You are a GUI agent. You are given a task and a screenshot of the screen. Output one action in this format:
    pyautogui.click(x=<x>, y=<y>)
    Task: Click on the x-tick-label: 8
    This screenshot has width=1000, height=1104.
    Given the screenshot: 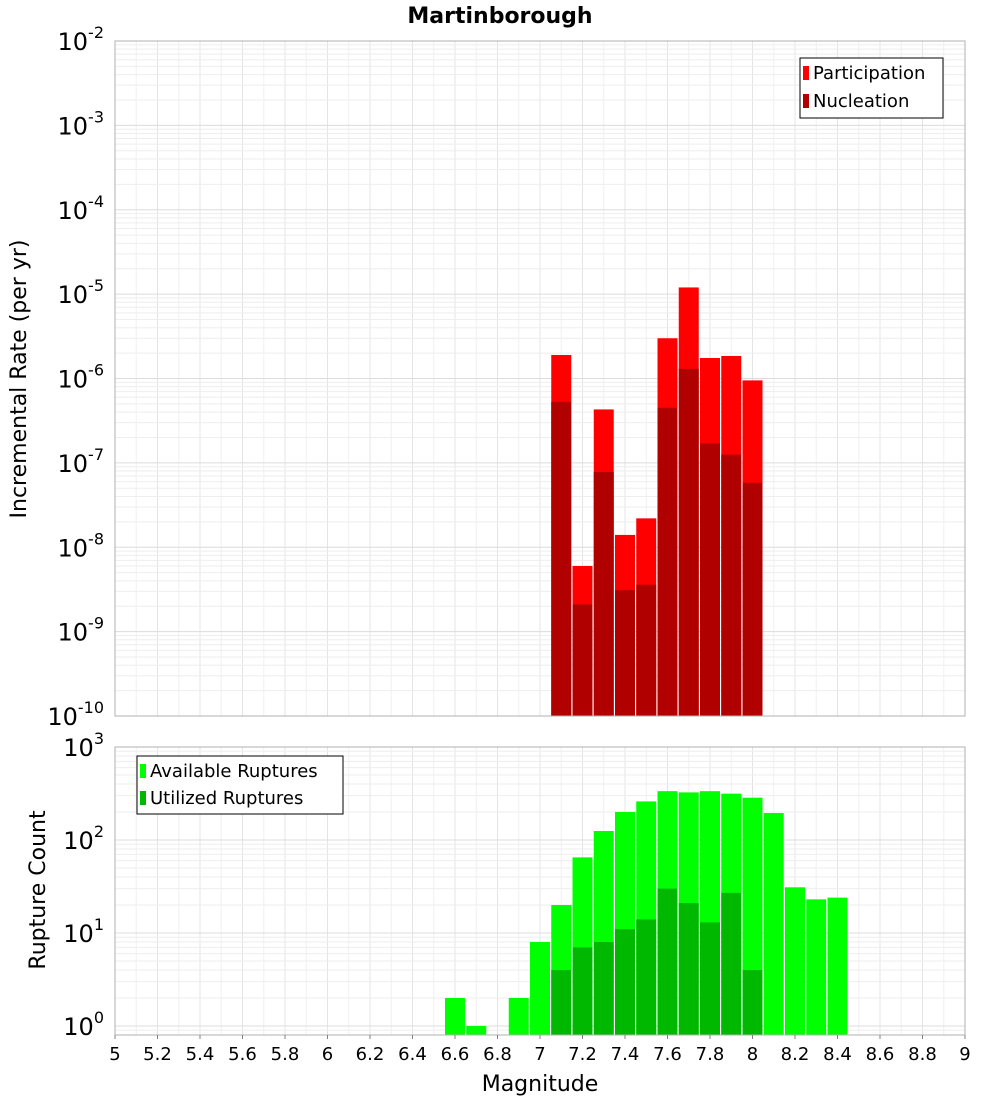 What is the action you would take?
    pyautogui.click(x=752, y=1054)
    